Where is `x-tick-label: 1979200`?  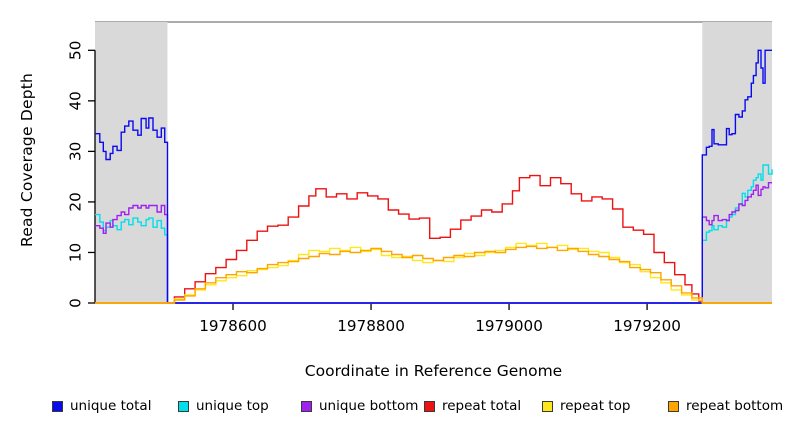
x-tick-label: 1979200 is located at coordinates (647, 326).